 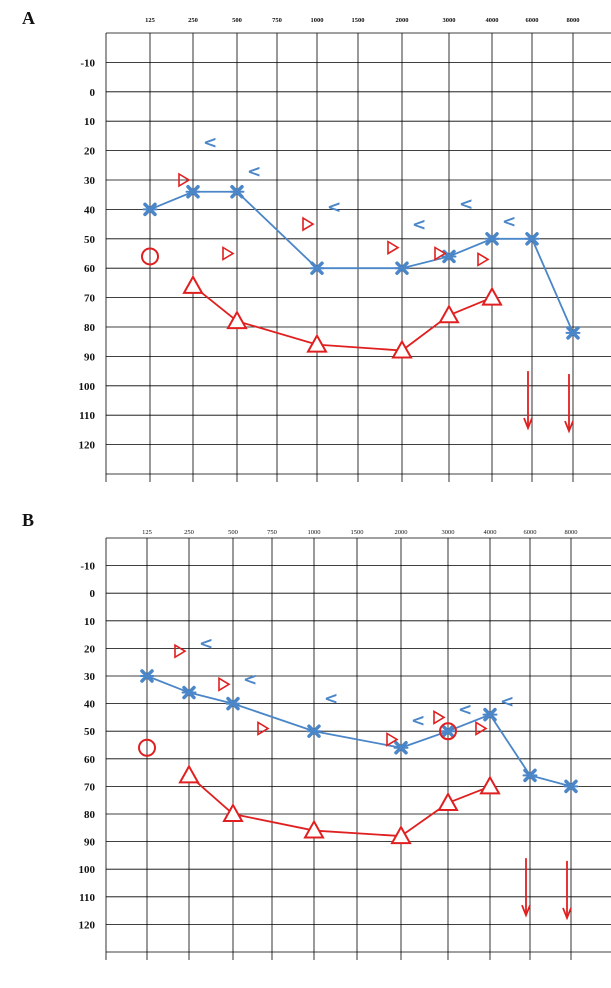 What do you see at coordinates (87, 870) in the screenshot?
I see `y-tick-label: 100` at bounding box center [87, 870].